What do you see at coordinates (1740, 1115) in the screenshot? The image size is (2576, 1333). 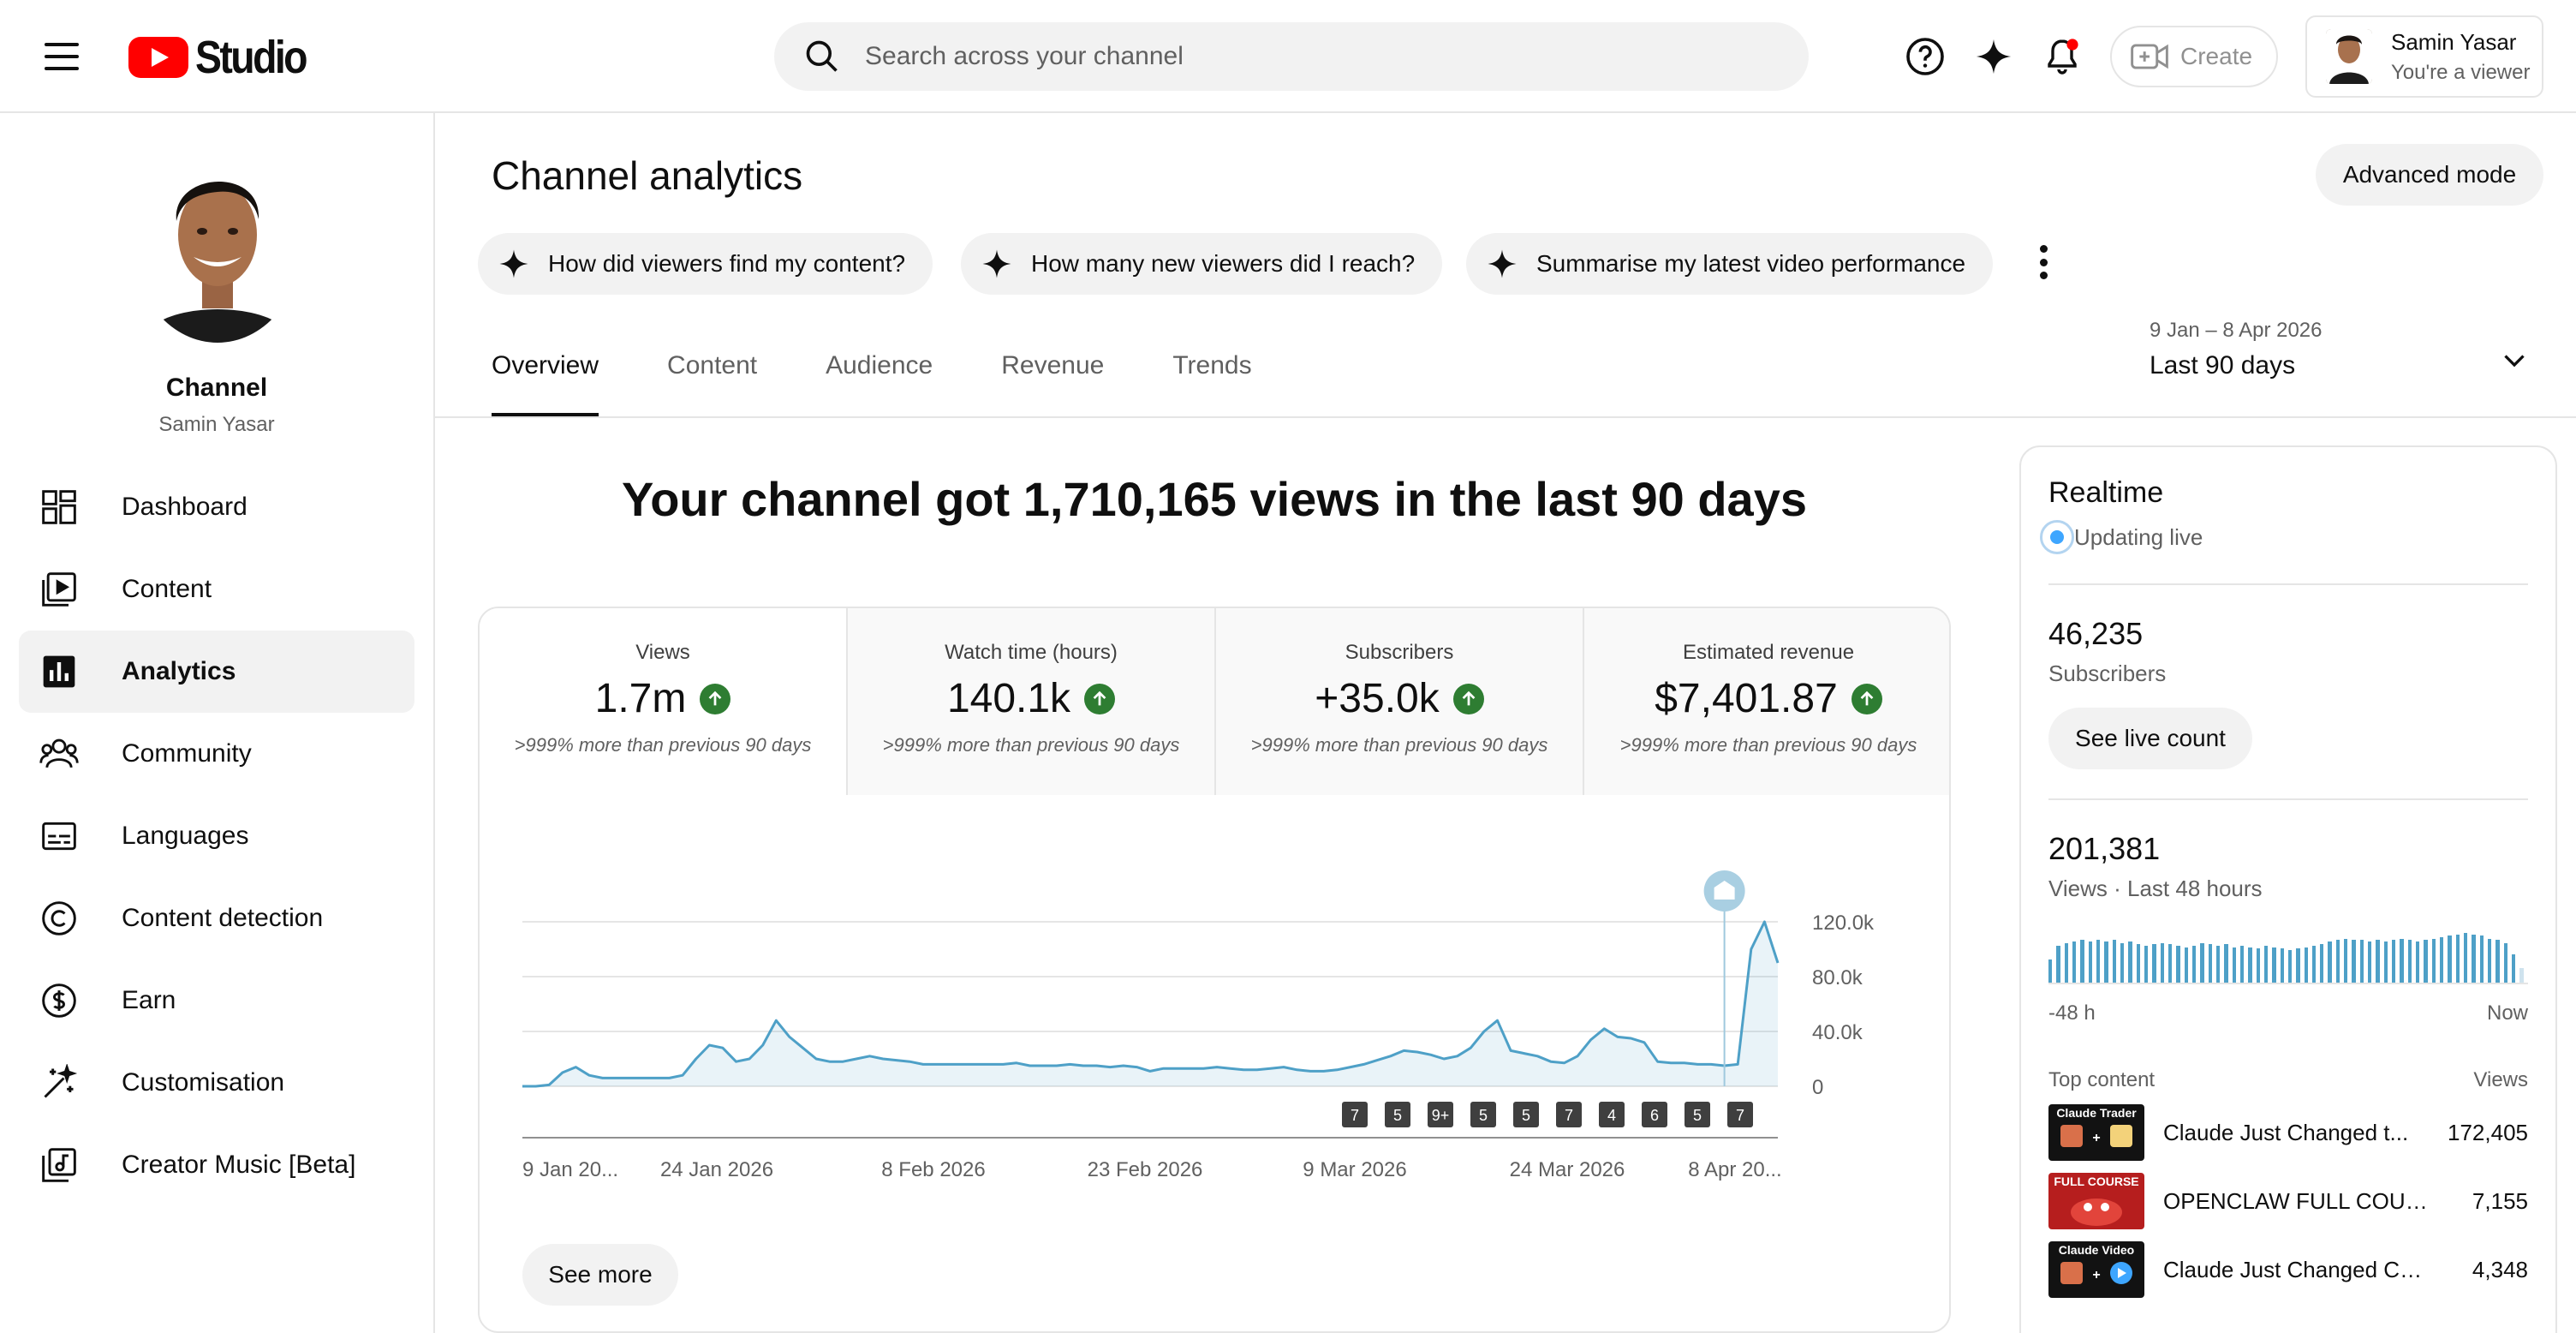 I see `upload-marker-count: 7` at bounding box center [1740, 1115].